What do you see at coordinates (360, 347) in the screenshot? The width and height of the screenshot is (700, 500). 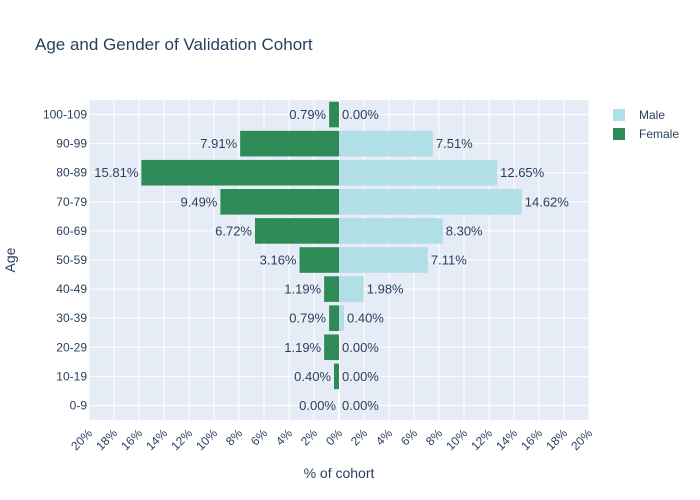 I see `bar-label-male-20-29: 0.00%` at bounding box center [360, 347].